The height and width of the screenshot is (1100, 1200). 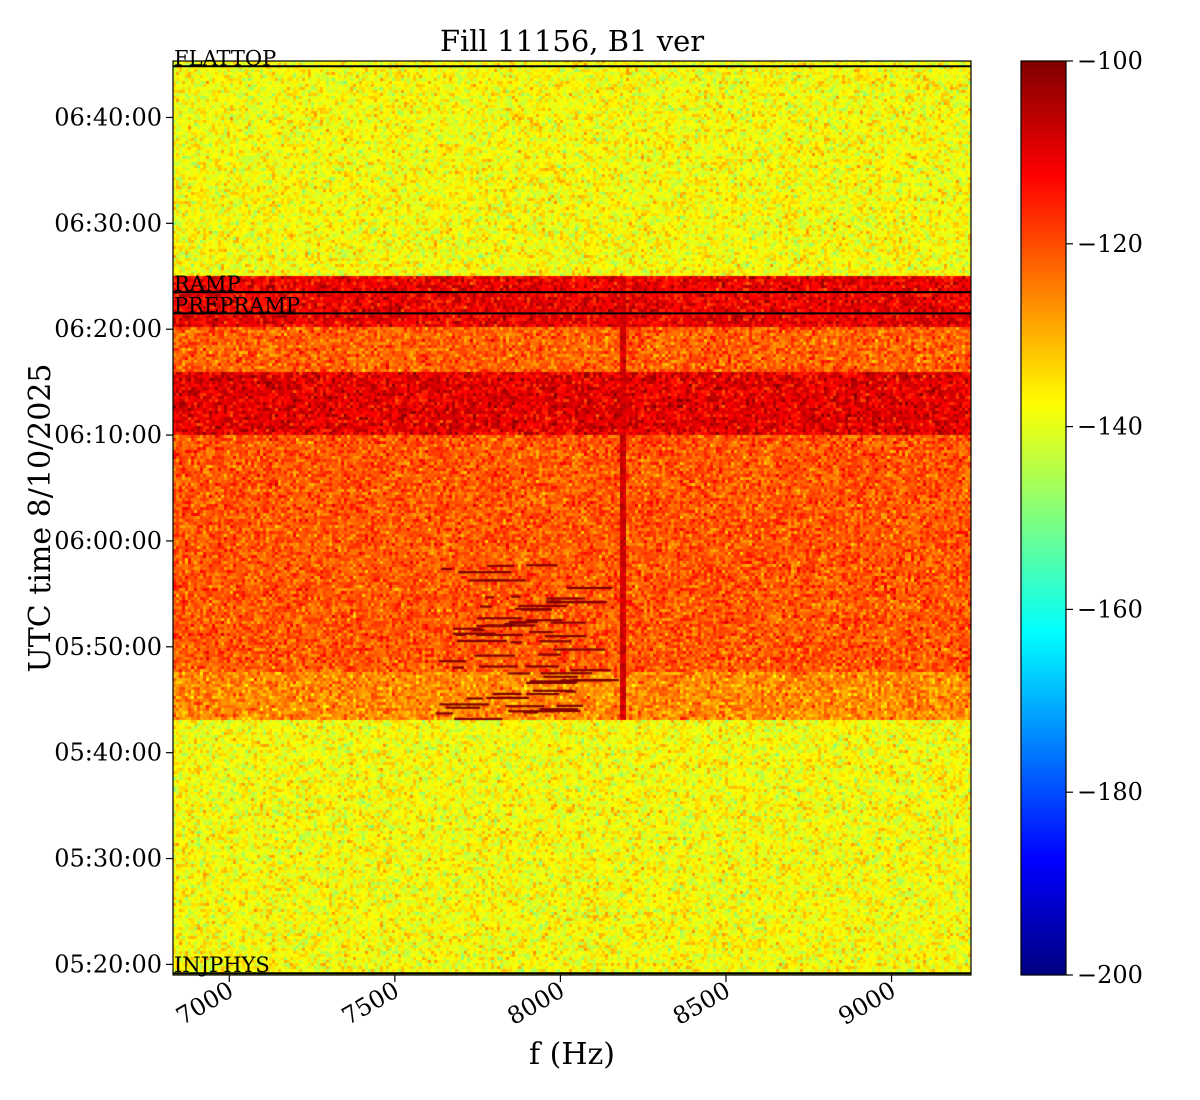 What do you see at coordinates (207, 284) in the screenshot?
I see `mode-marker-label: RAMP` at bounding box center [207, 284].